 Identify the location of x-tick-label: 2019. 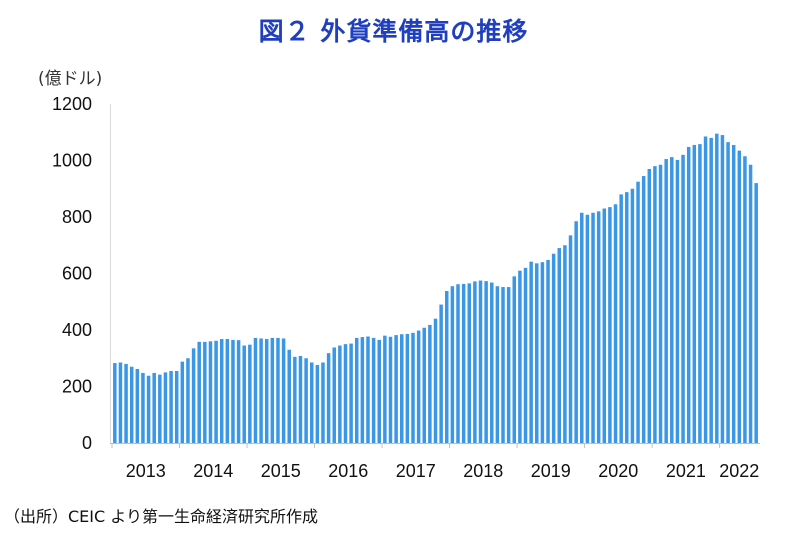
(551, 471).